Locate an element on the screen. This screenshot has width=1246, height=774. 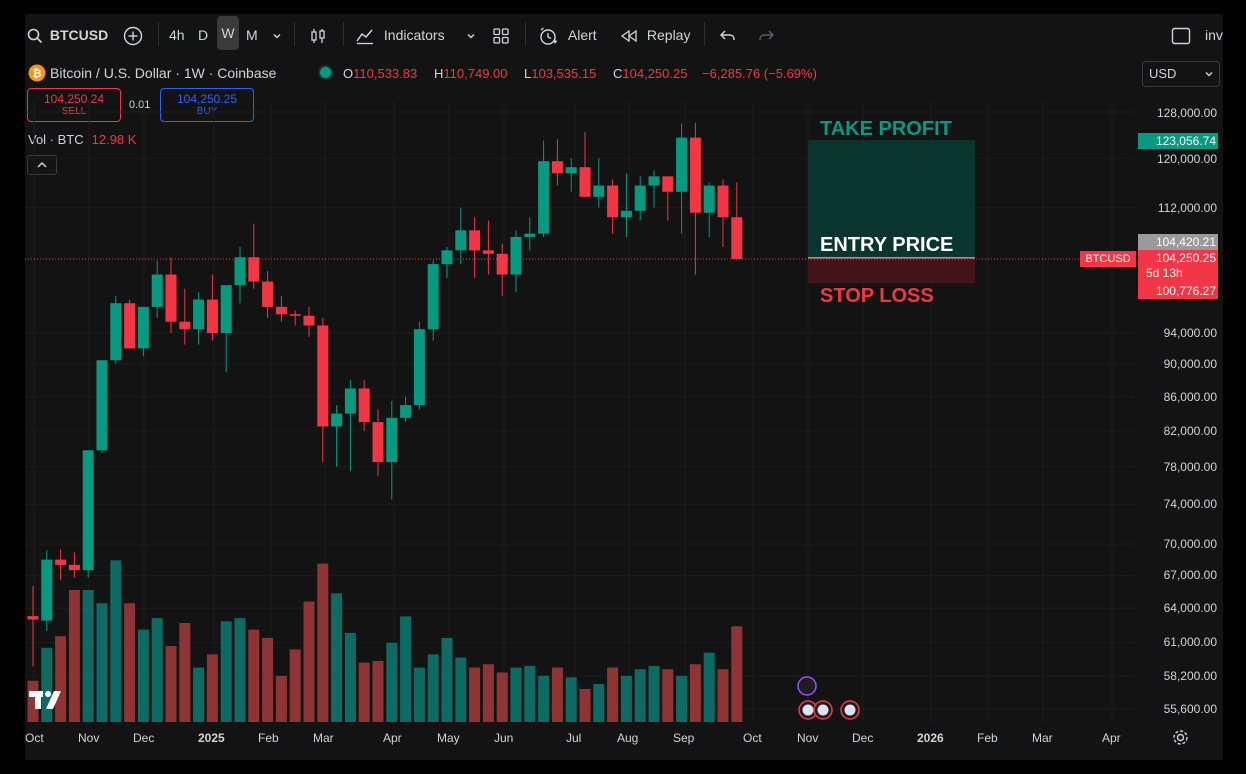
interval-dropdown is located at coordinates (277, 35).